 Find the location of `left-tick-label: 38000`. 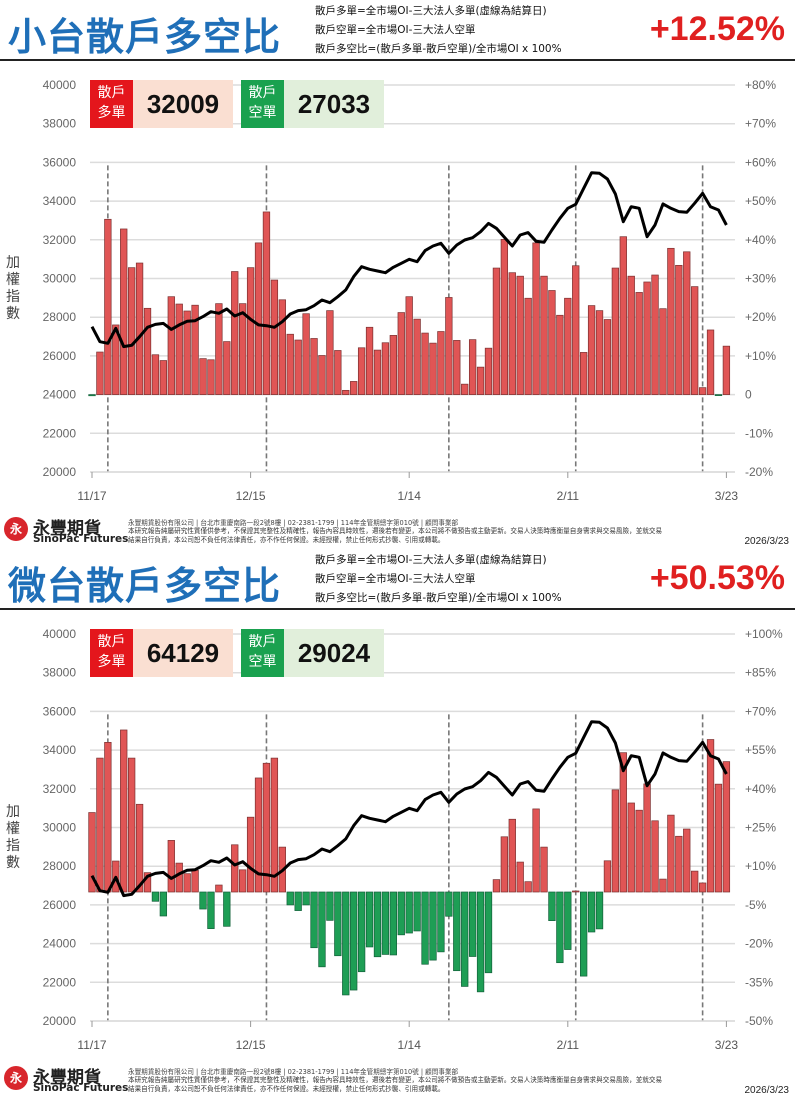

left-tick-label: 38000 is located at coordinates (60, 124).